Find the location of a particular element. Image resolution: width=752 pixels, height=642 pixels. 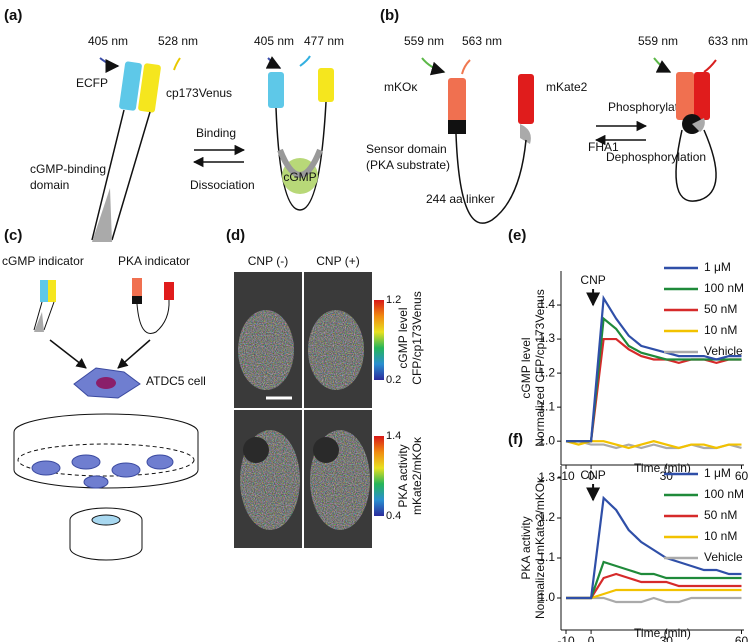

panel-label: (d) is located at coordinates (235, 235).